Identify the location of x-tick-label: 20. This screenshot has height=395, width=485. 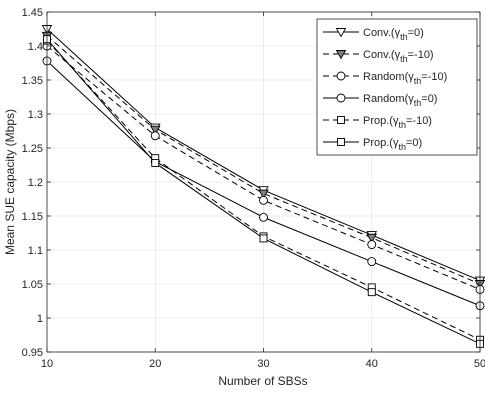
(155, 364).